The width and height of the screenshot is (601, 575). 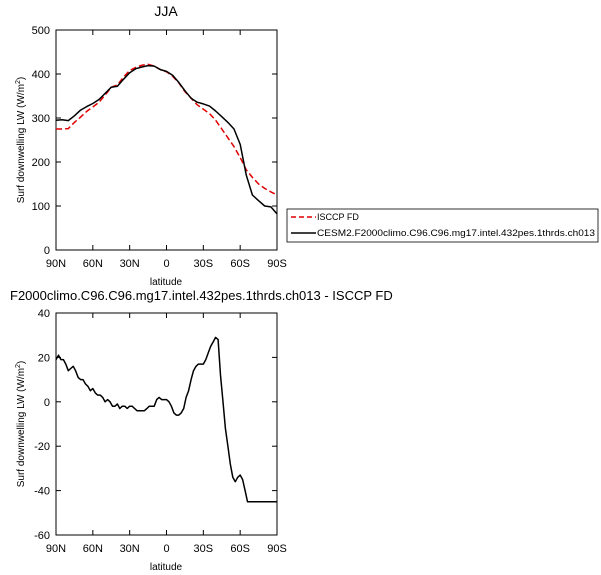 I want to click on top-y-axis-label-main: Surf downwelling LW (W/m, so click(x=21, y=143).